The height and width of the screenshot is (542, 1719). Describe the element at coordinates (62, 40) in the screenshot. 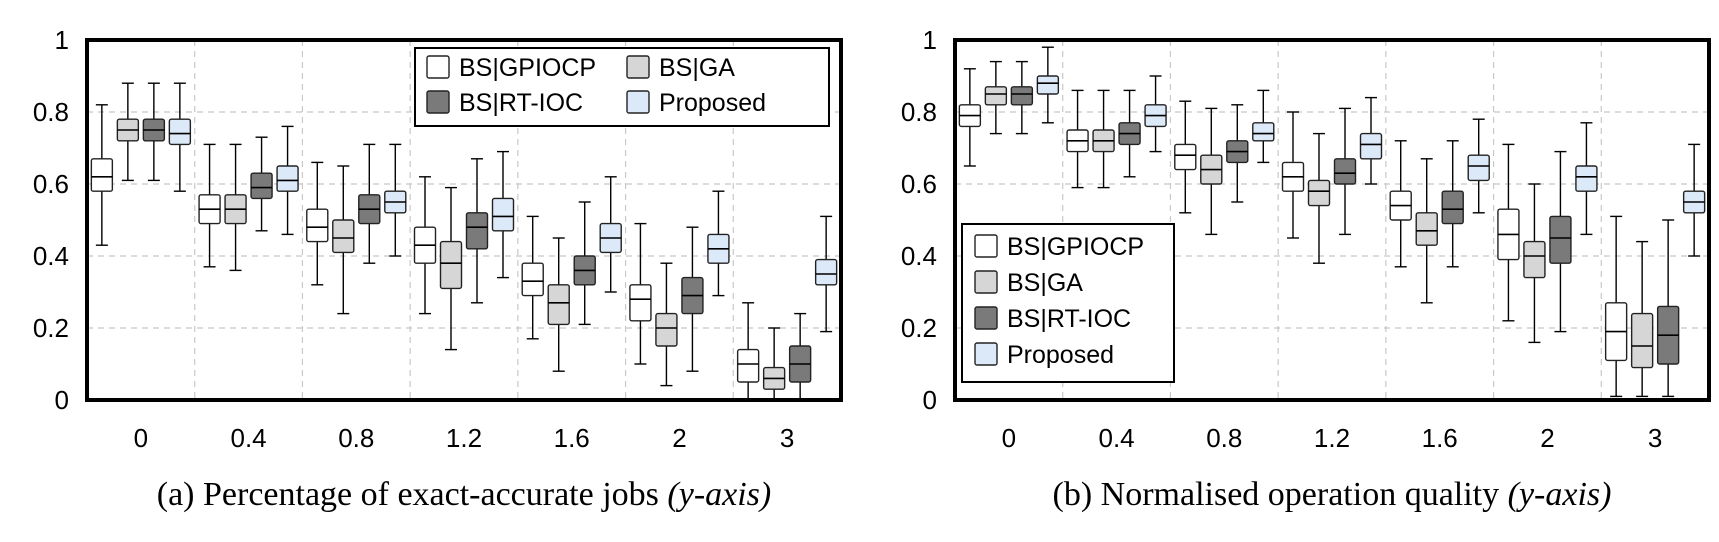

I see `y-tick-label: 1` at that location.